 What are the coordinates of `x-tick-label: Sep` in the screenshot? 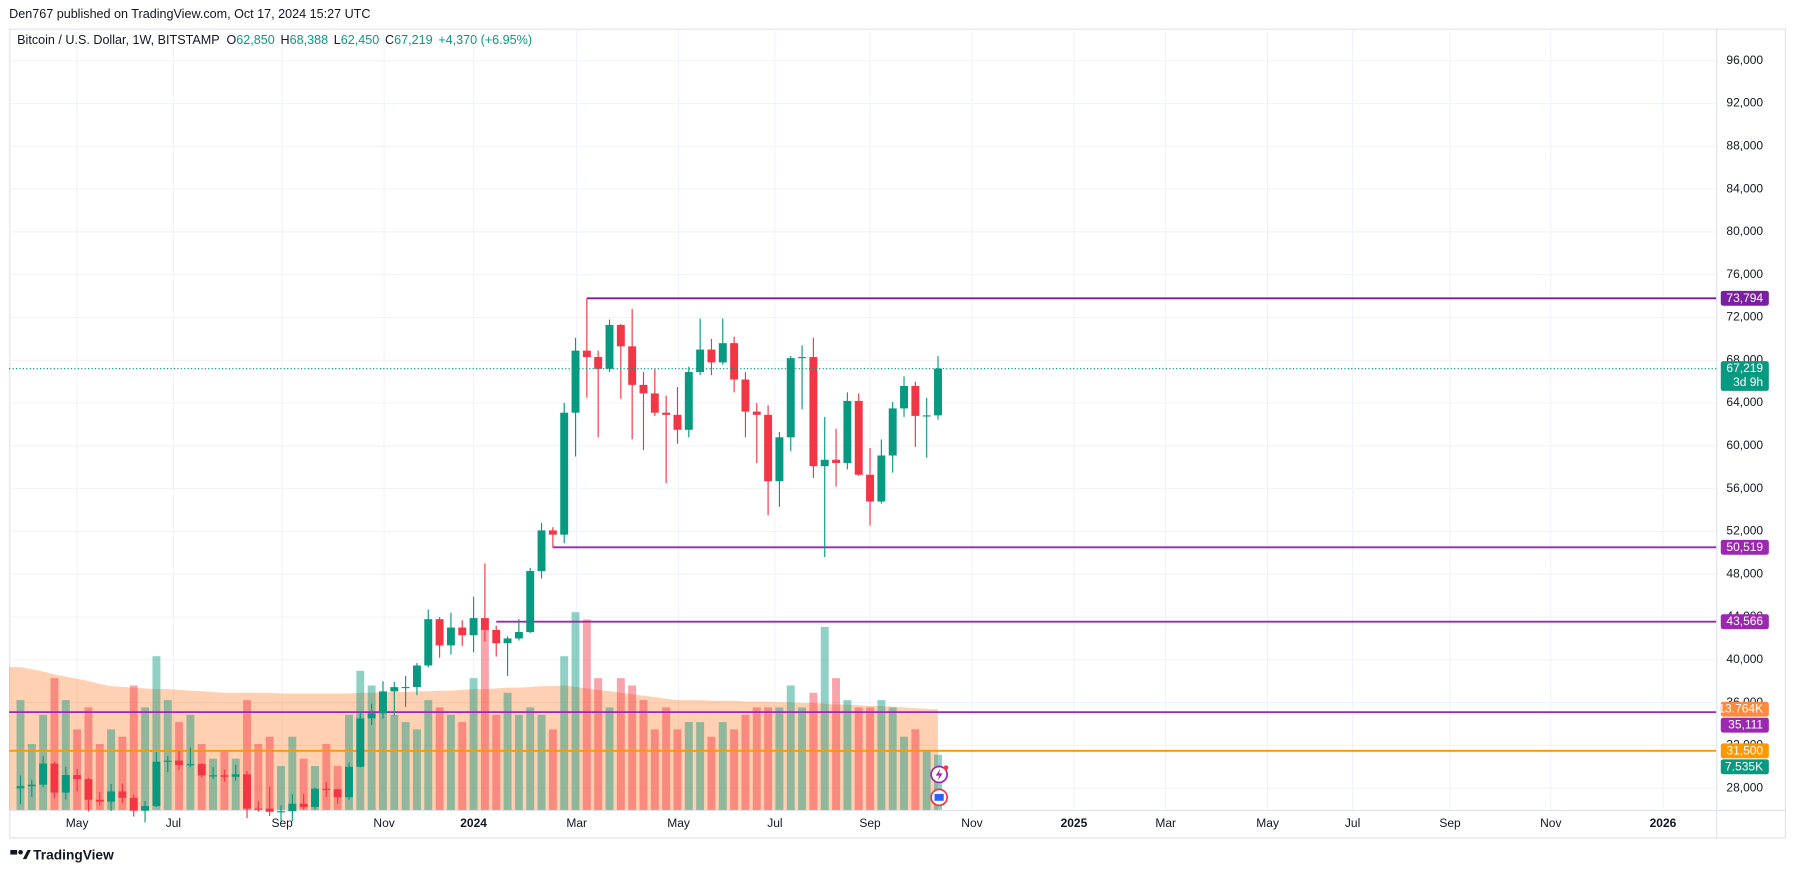 It's located at (282, 823).